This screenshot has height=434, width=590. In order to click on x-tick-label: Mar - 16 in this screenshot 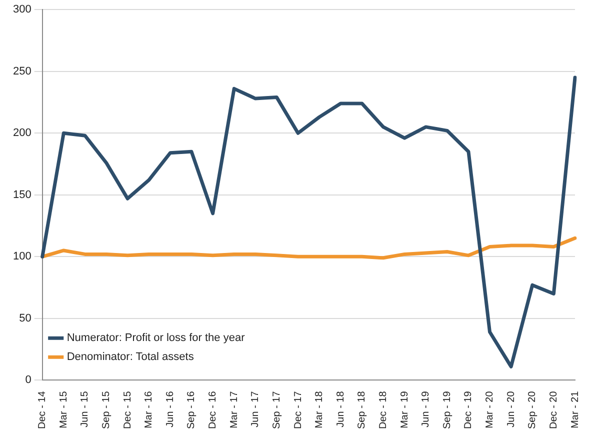, I will do `click(149, 409)`.